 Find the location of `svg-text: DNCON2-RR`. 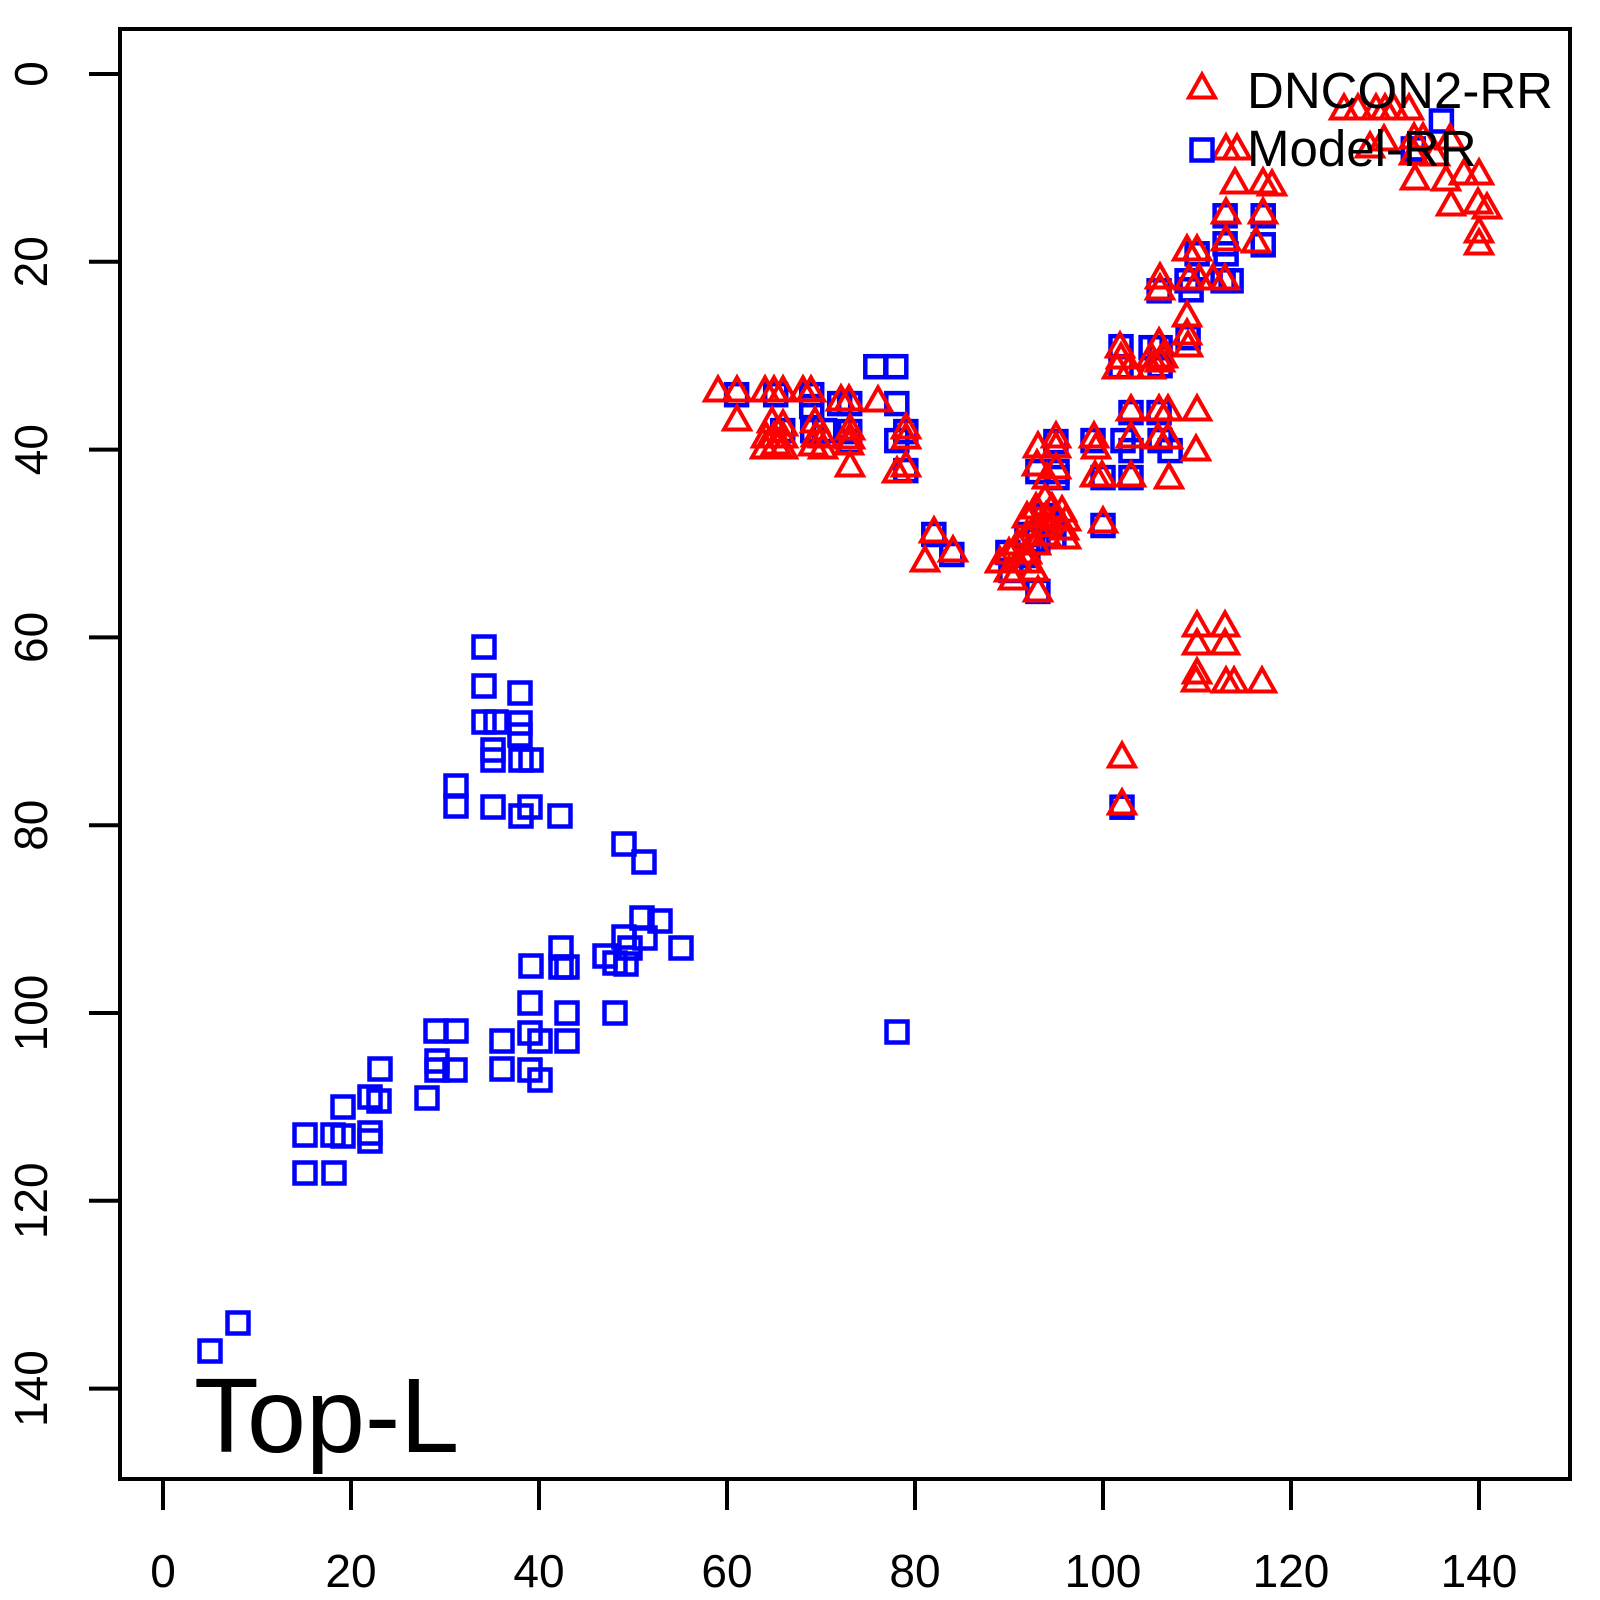

svg-text: DNCON2-RR is located at coordinates (1400, 90).